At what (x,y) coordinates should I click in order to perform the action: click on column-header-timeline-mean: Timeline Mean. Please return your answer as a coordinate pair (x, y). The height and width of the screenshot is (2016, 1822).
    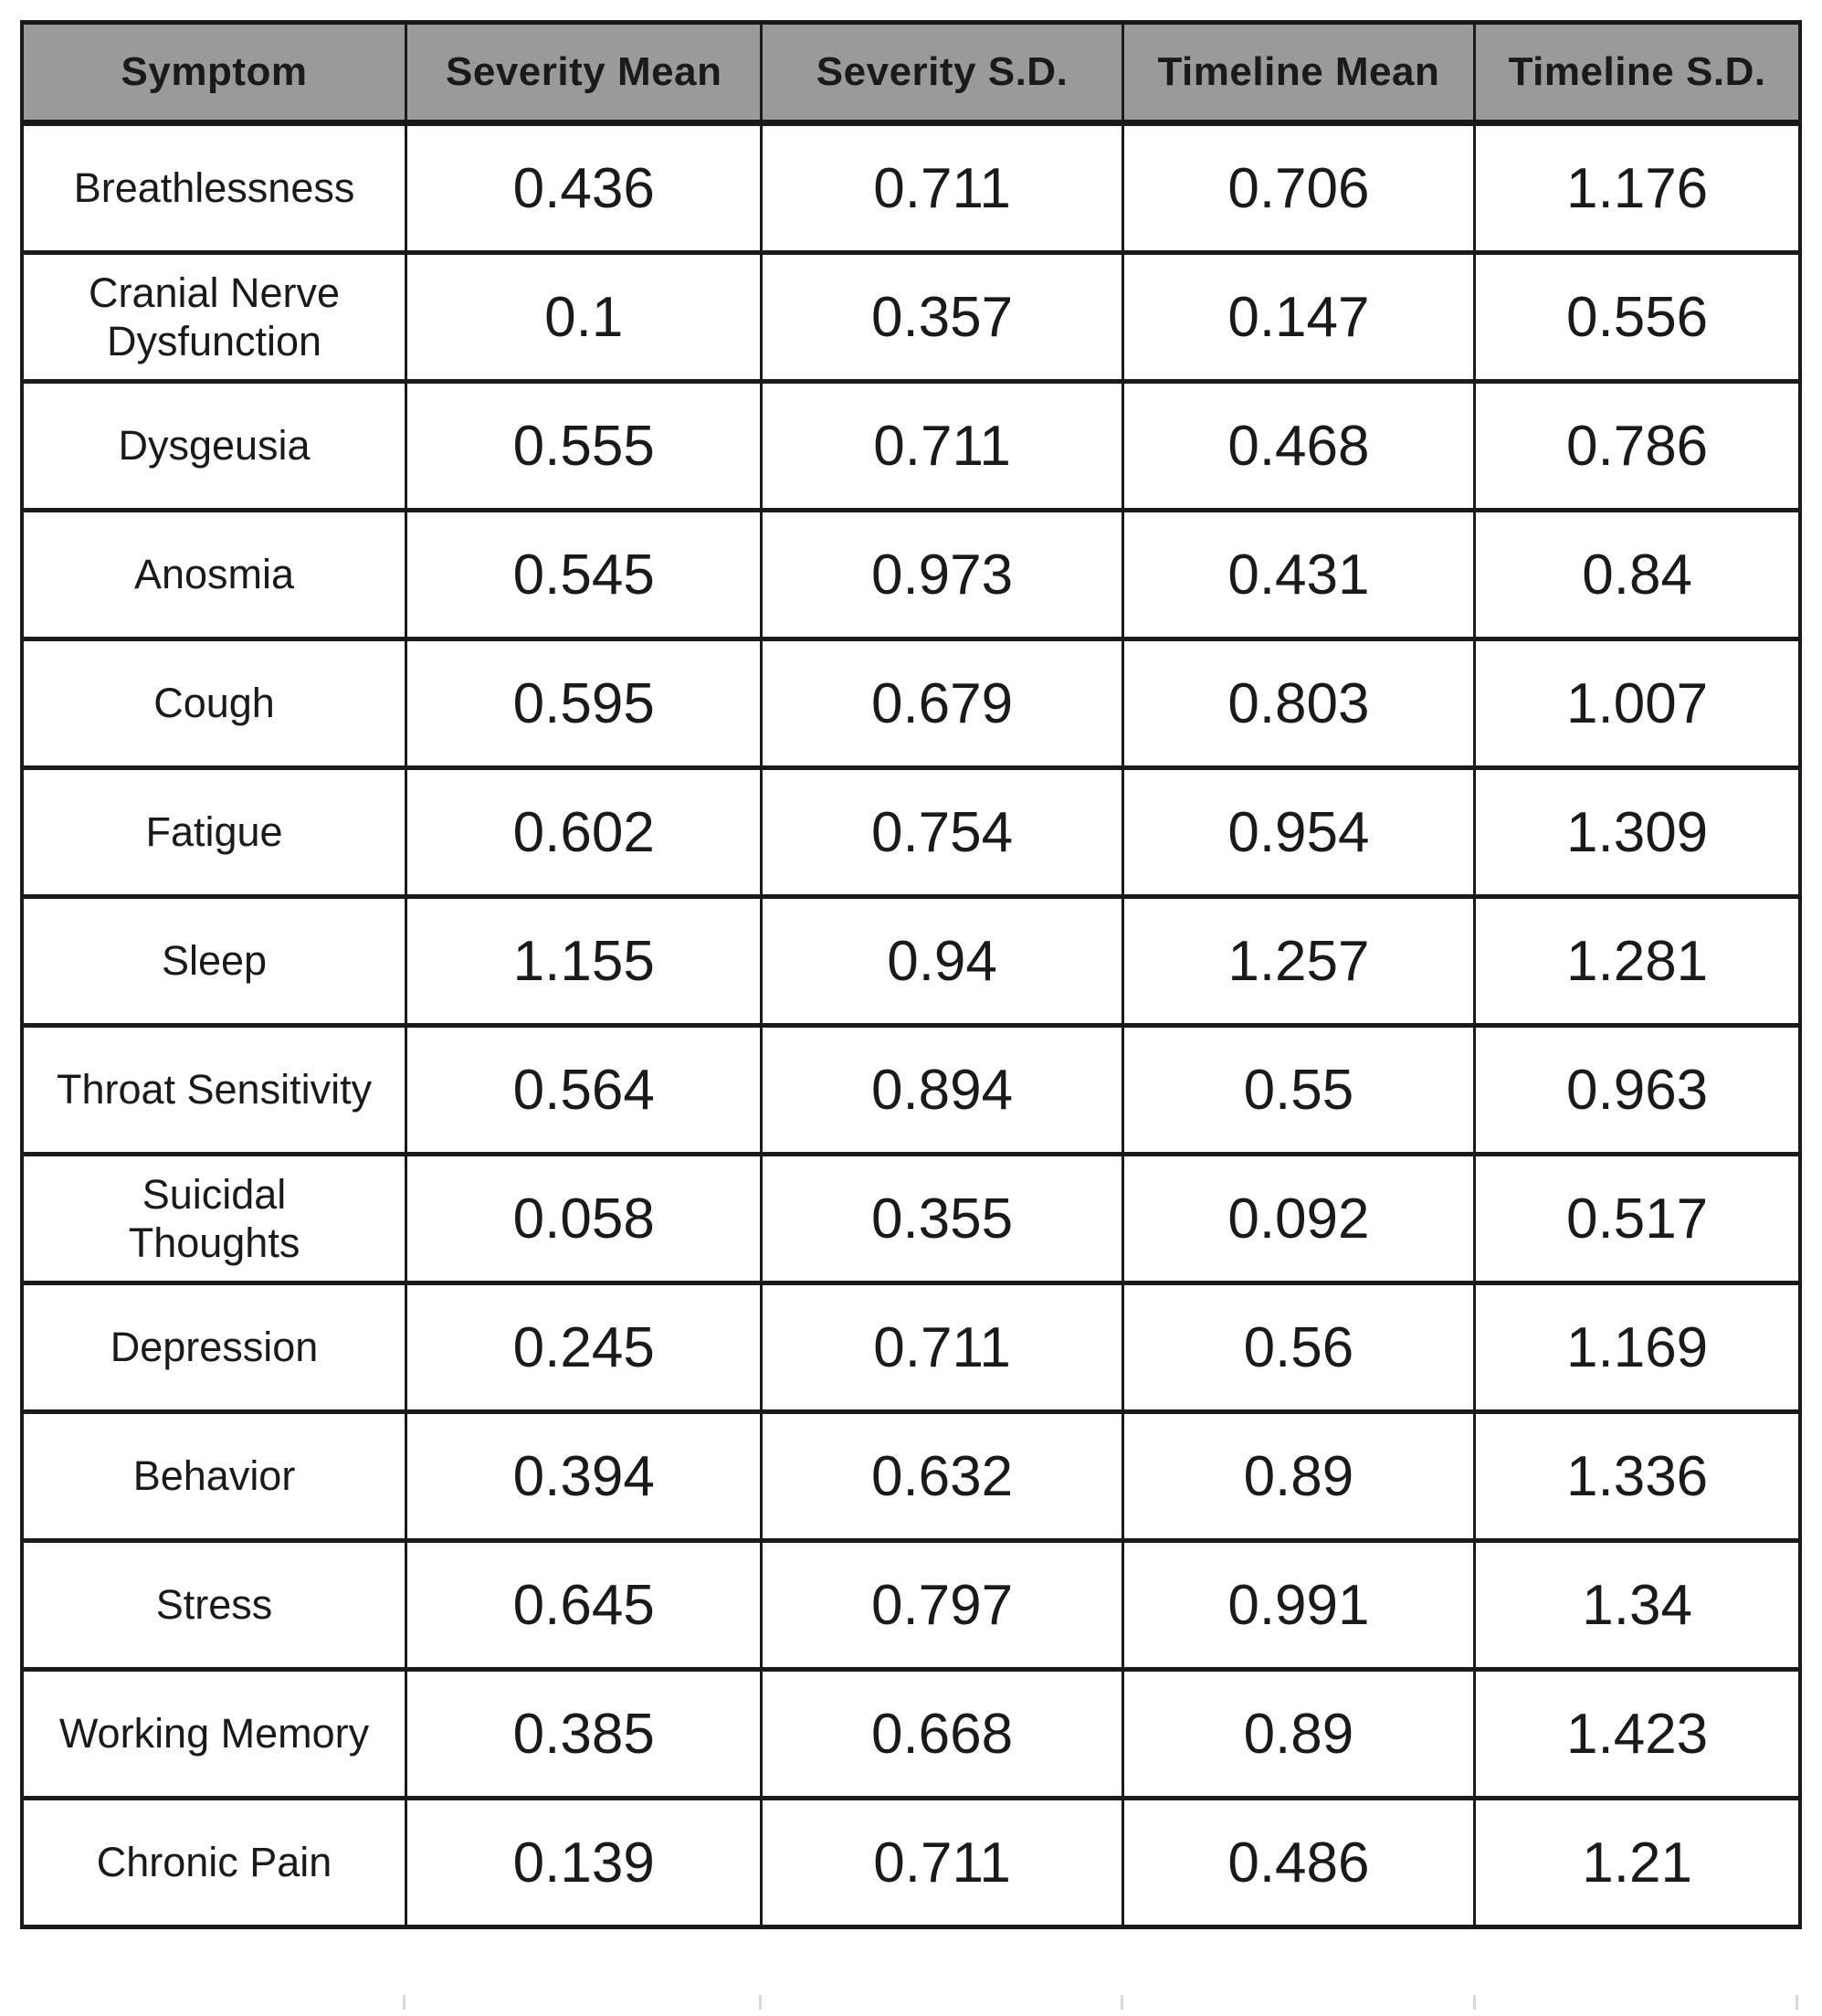
    Looking at the image, I should click on (1299, 73).